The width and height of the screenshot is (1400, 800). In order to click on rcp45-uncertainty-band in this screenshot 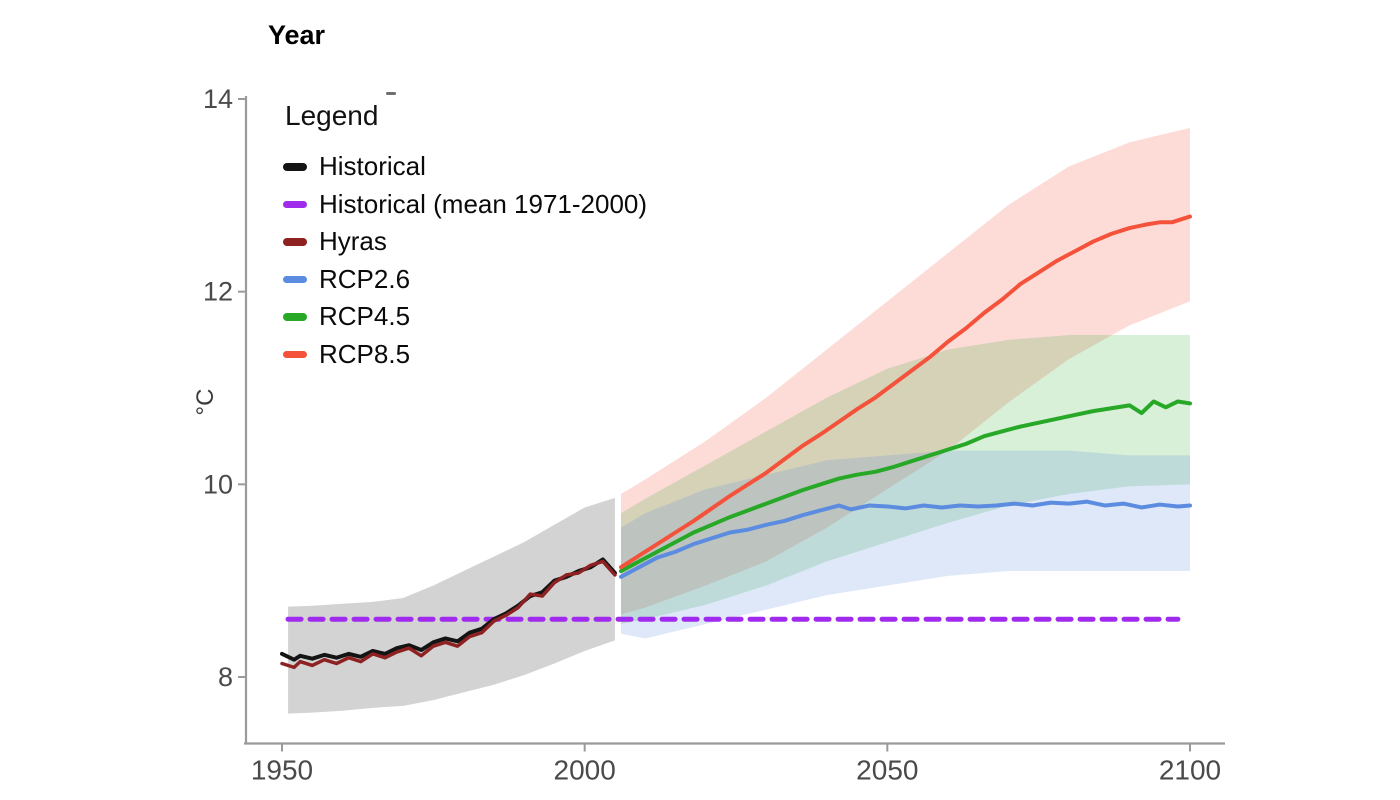, I will do `click(905, 480)`.